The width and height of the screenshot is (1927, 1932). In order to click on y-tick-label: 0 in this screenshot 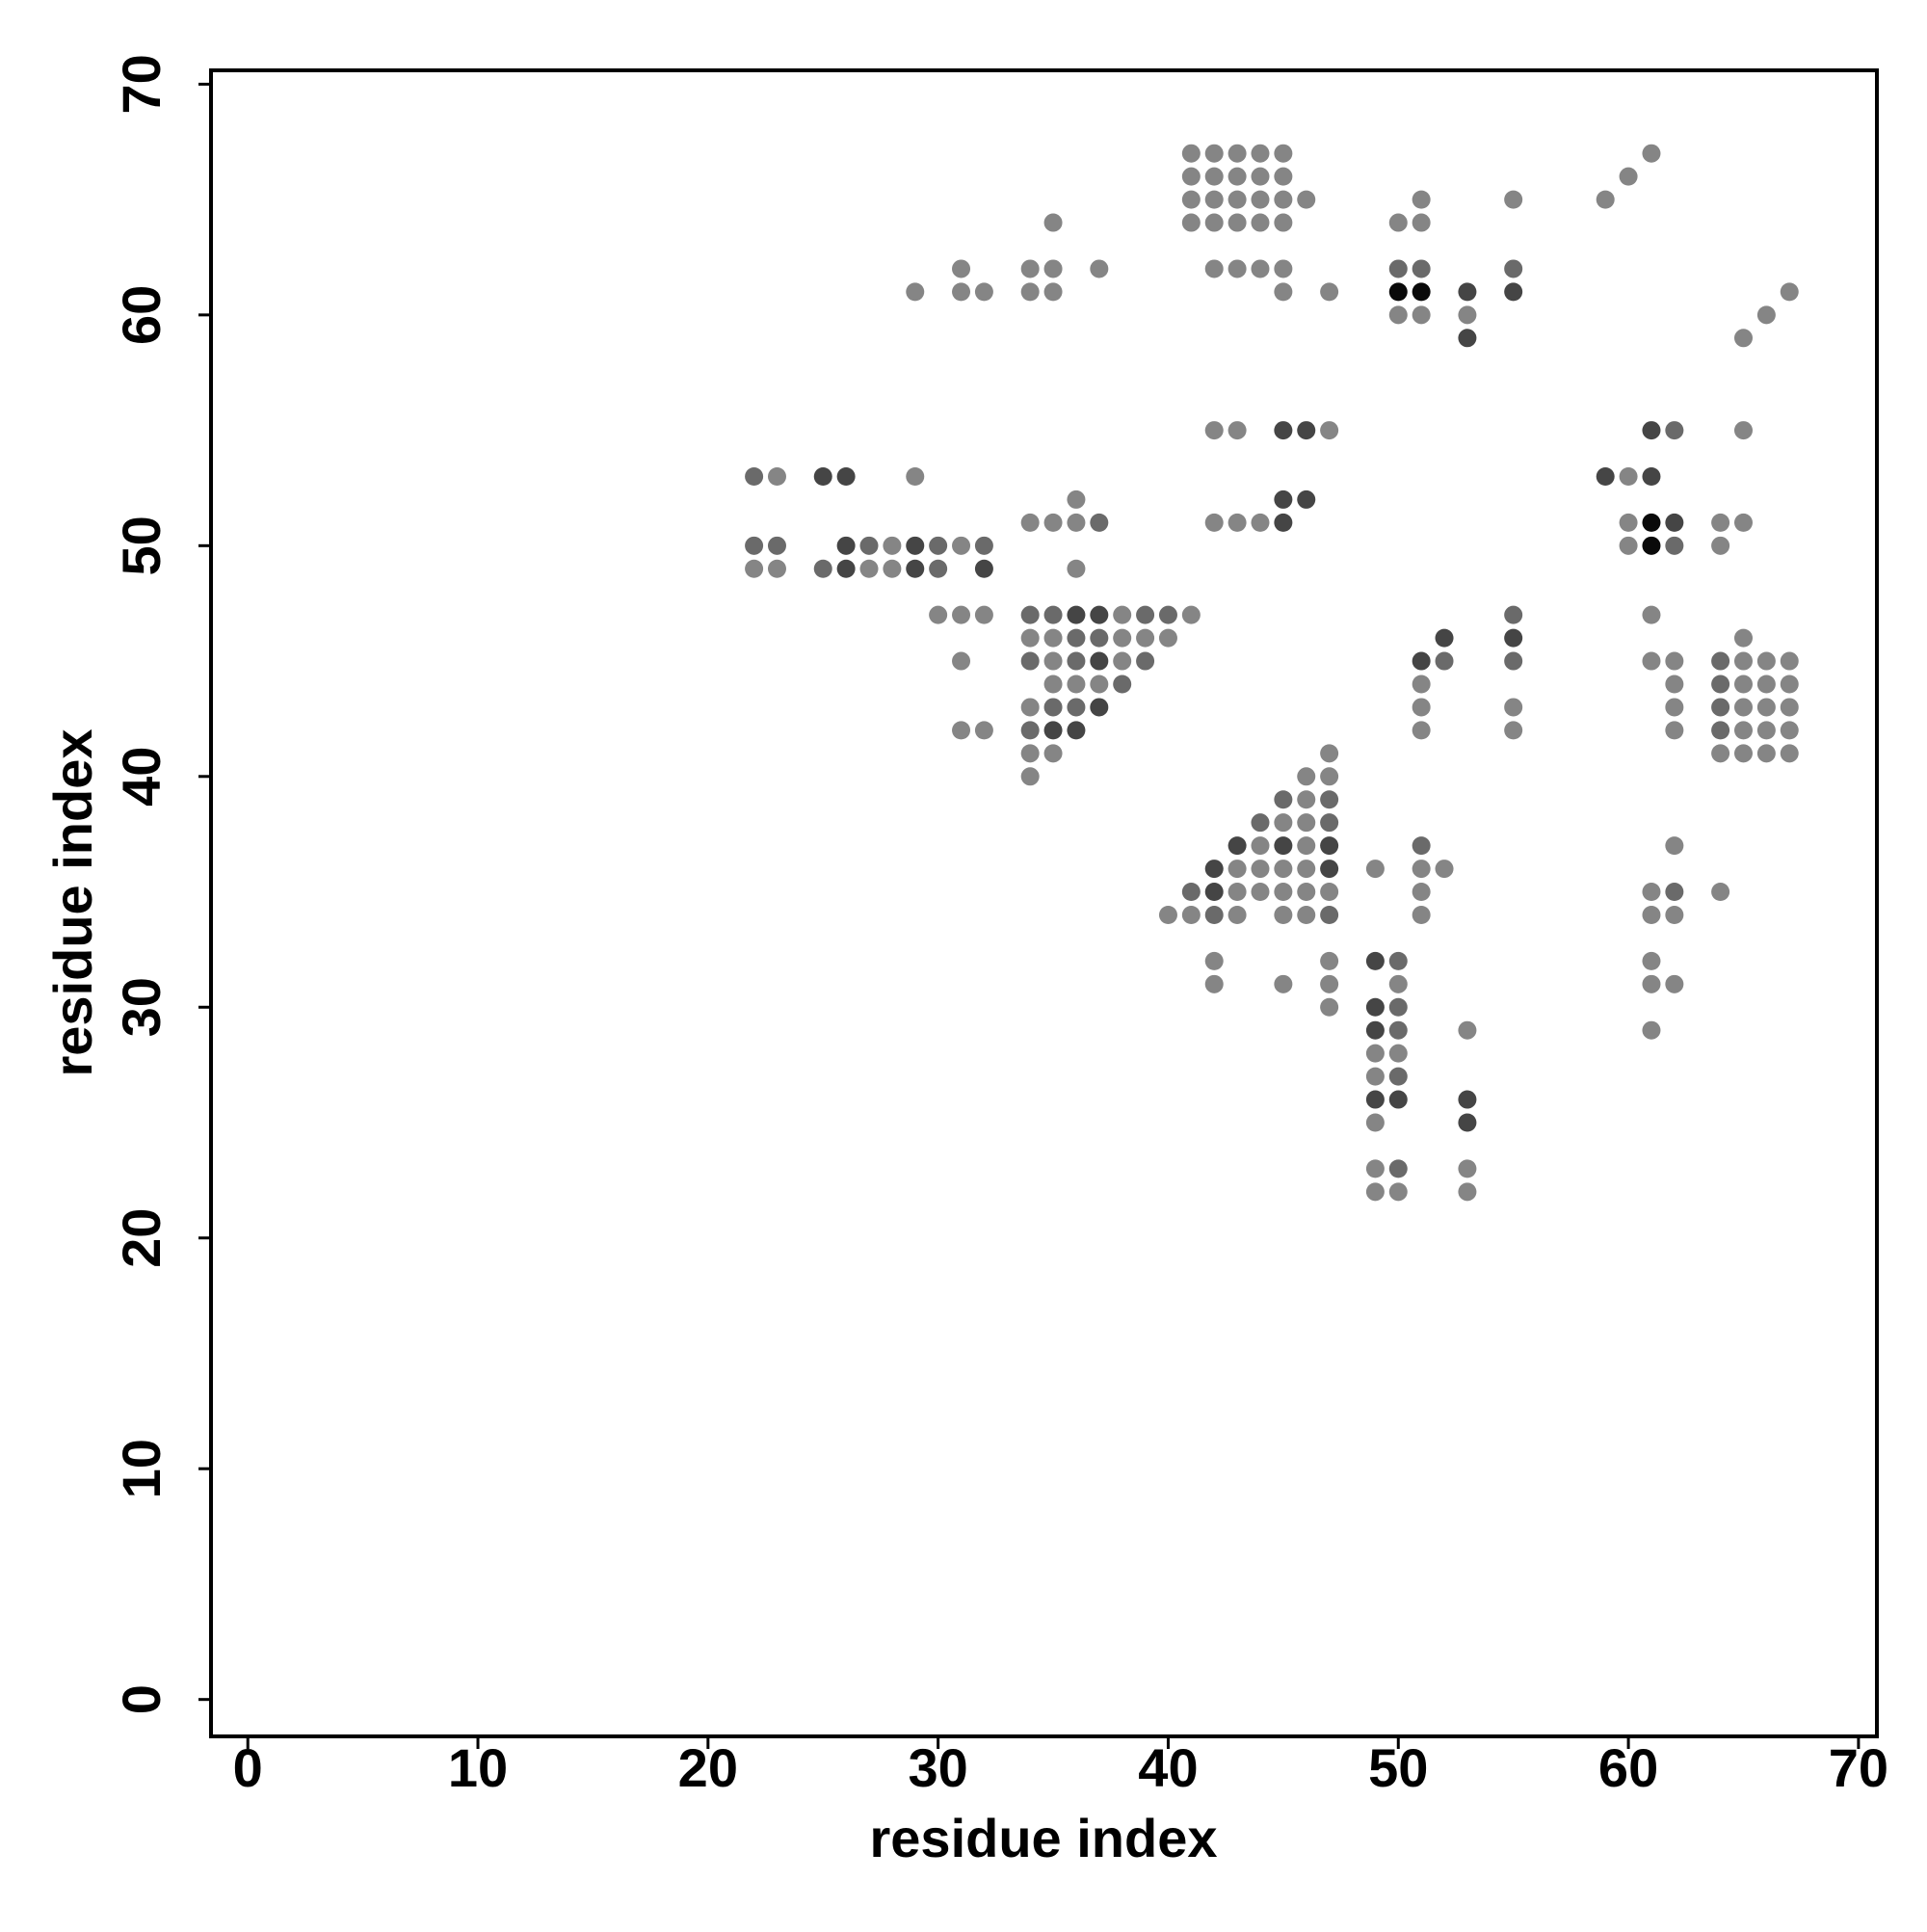, I will do `click(141, 1699)`.